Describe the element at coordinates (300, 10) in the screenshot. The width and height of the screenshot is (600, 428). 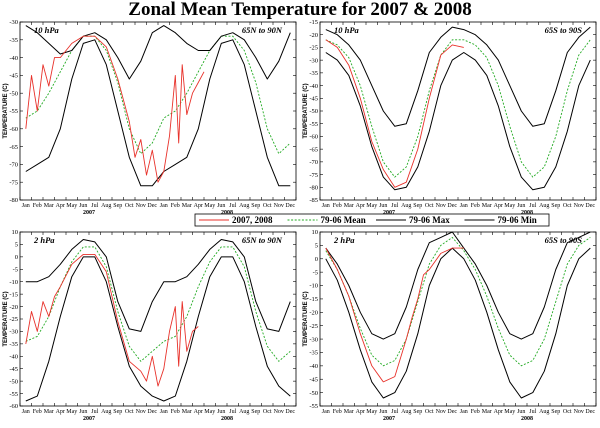
I see `page-title: Zonal Mean Temperature for 2007 & 2008` at that location.